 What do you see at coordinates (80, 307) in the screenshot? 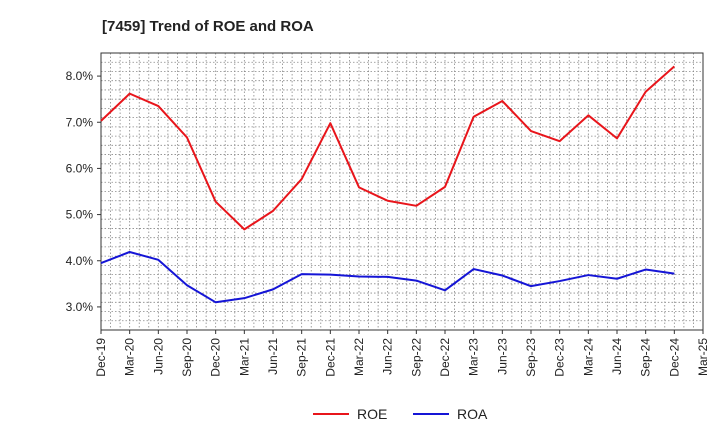
I see `y-tick-label: 3.0%` at bounding box center [80, 307].